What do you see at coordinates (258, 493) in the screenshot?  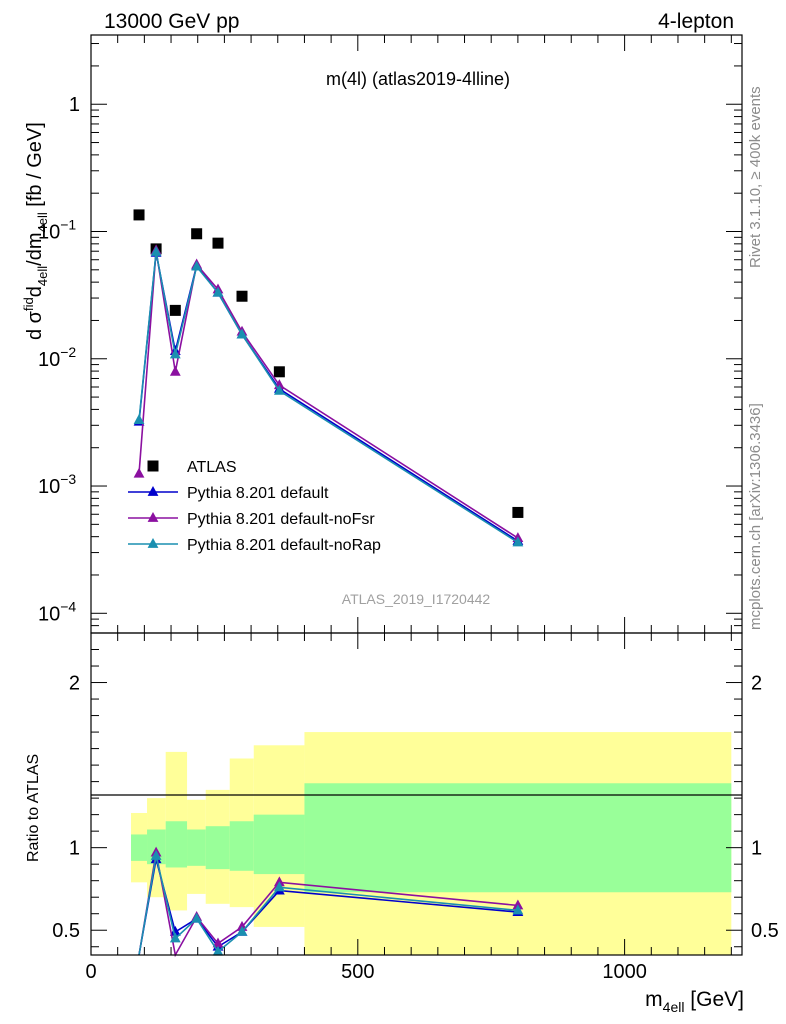 I see `legend-label: Pythia 8.201 default` at bounding box center [258, 493].